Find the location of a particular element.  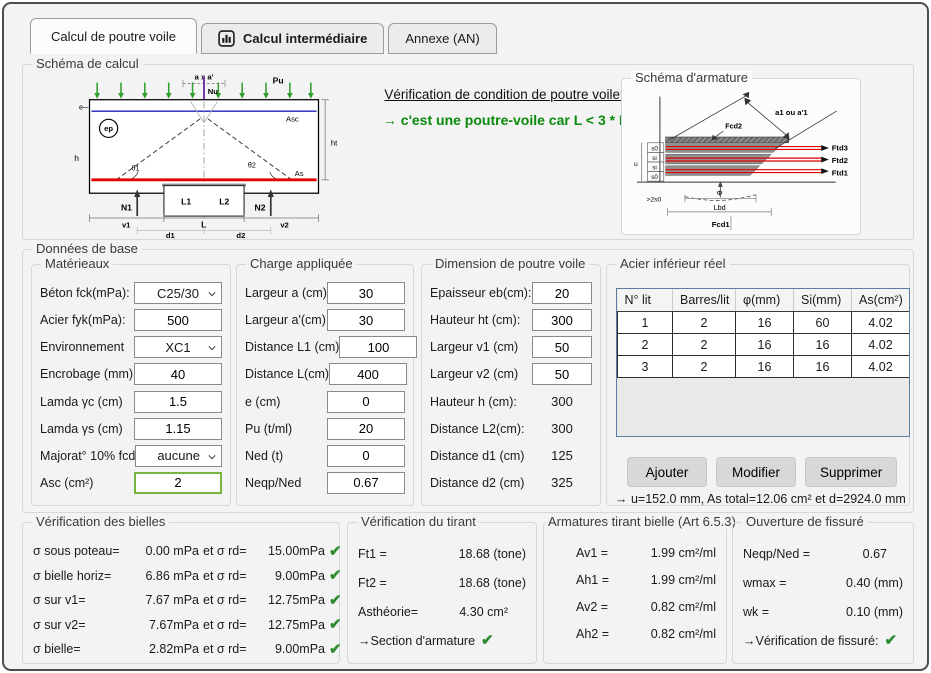

result-label: Neqp/Ned = is located at coordinates (777, 553).